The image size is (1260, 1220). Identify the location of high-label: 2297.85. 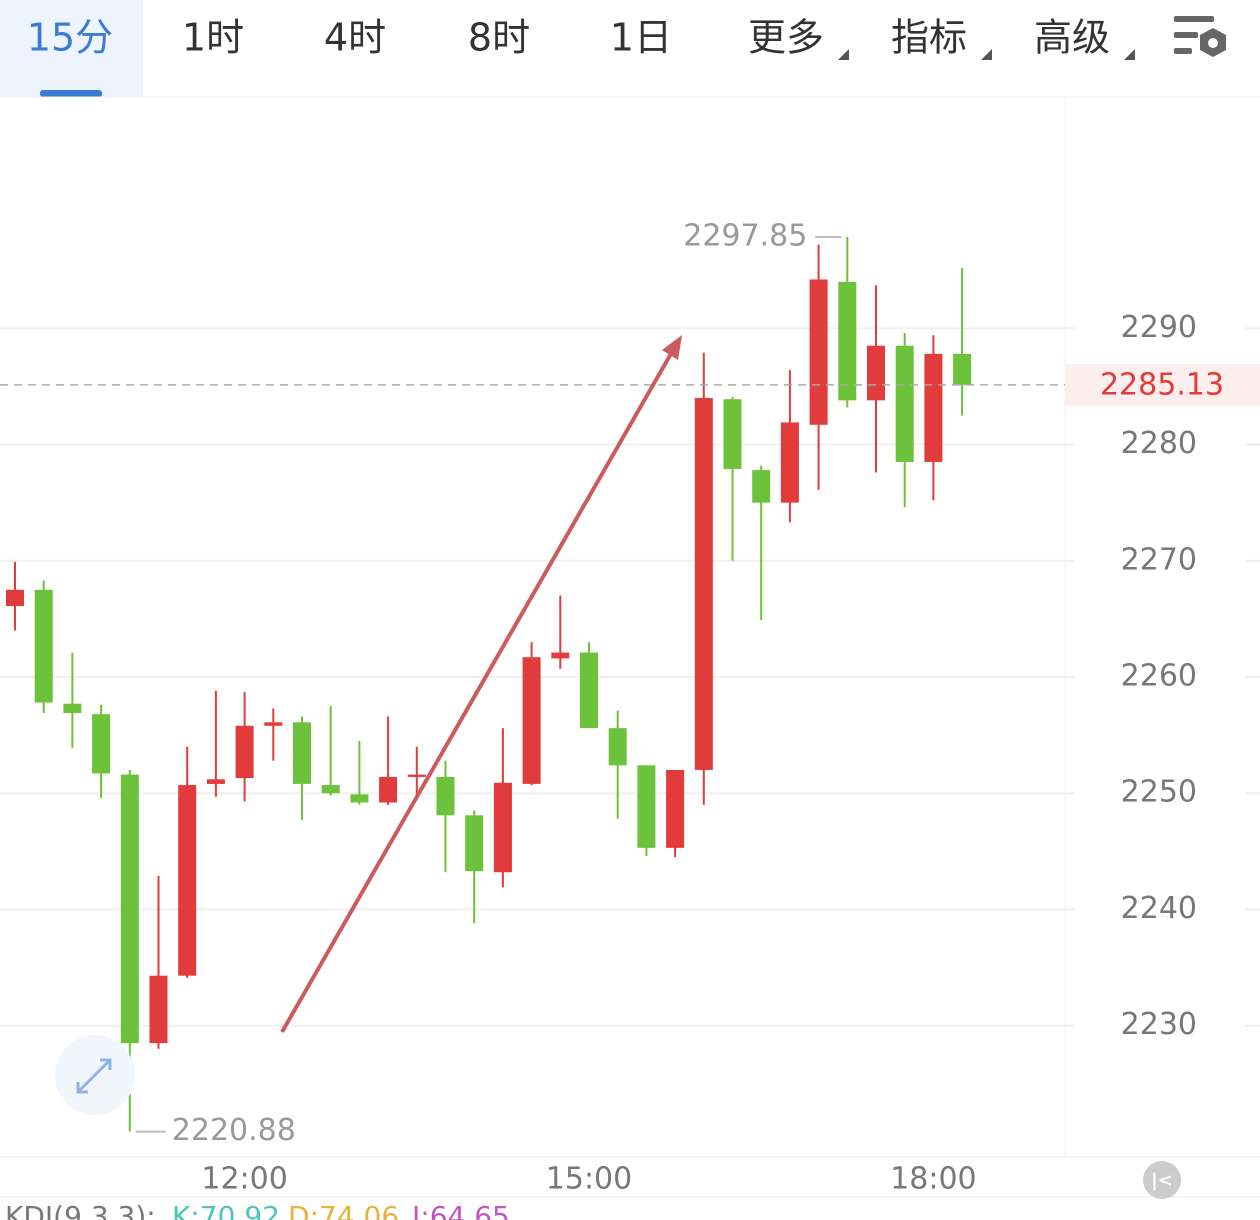
(745, 236).